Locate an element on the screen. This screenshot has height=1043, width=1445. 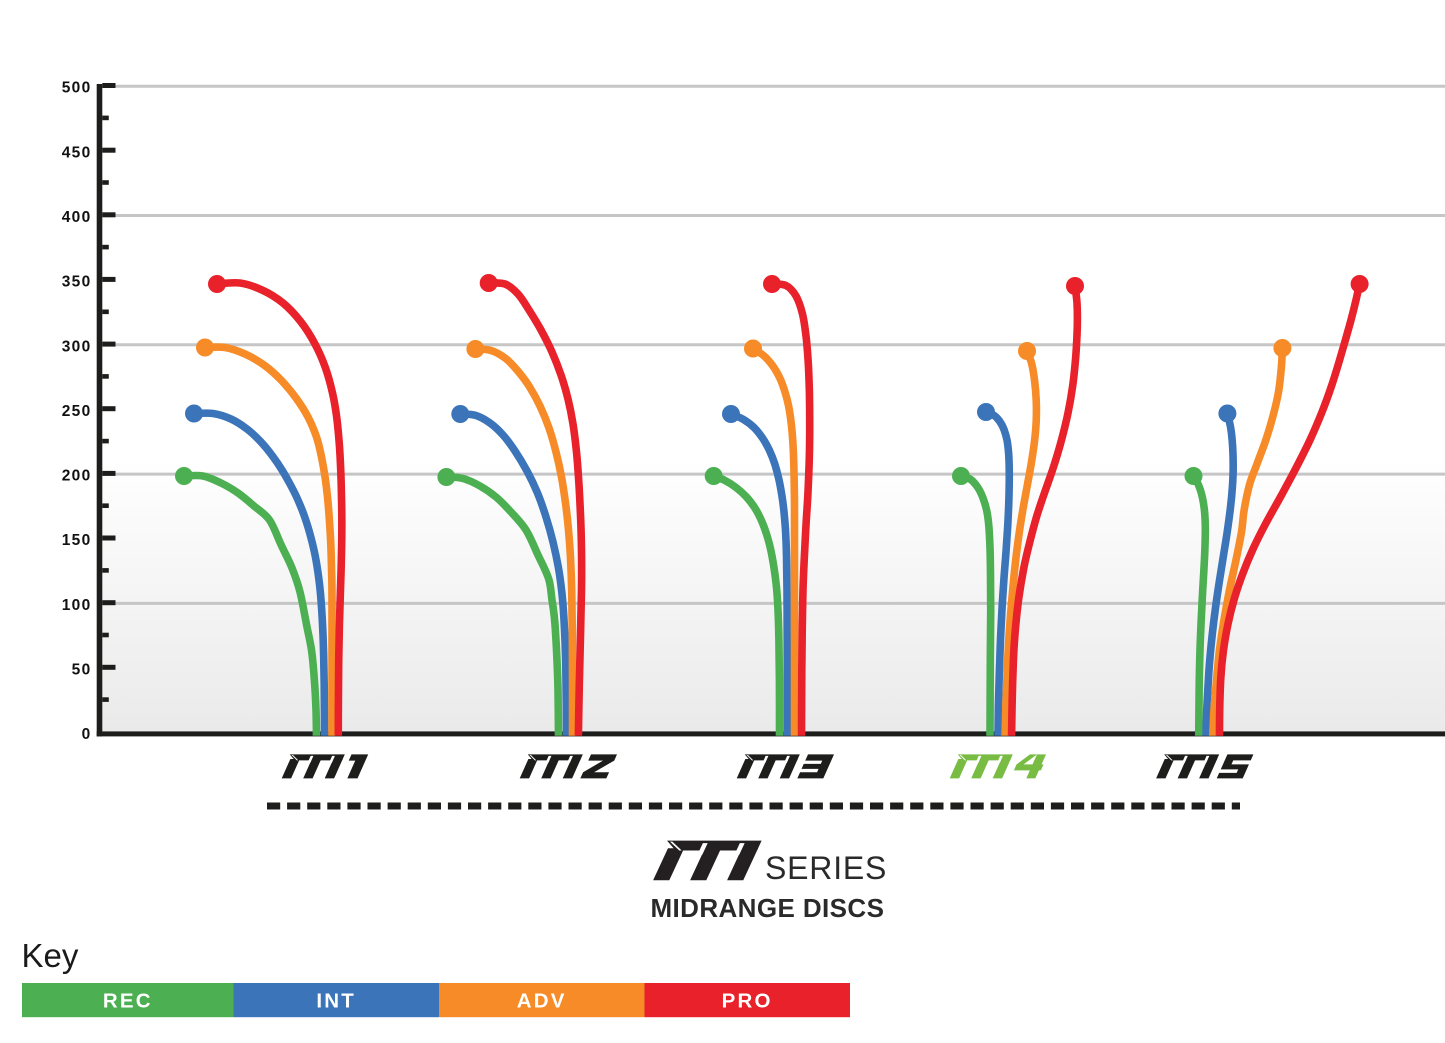
svg-text: 150 is located at coordinates (77, 540).